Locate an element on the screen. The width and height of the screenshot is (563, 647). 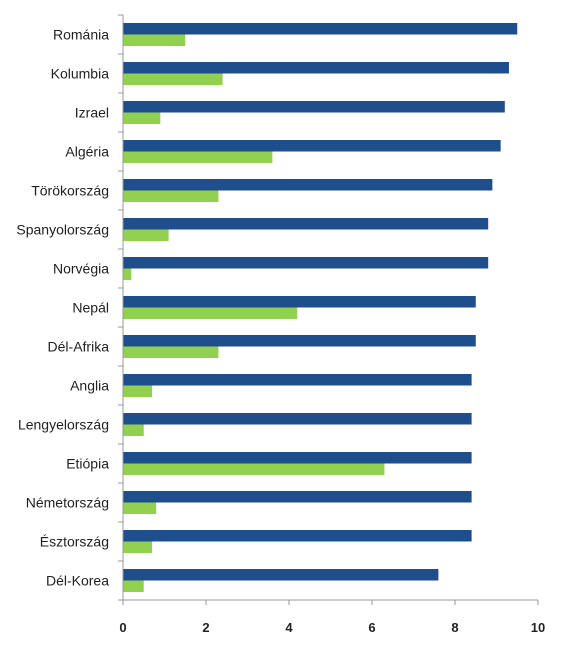
category-label: Norvégia is located at coordinates (81, 269).